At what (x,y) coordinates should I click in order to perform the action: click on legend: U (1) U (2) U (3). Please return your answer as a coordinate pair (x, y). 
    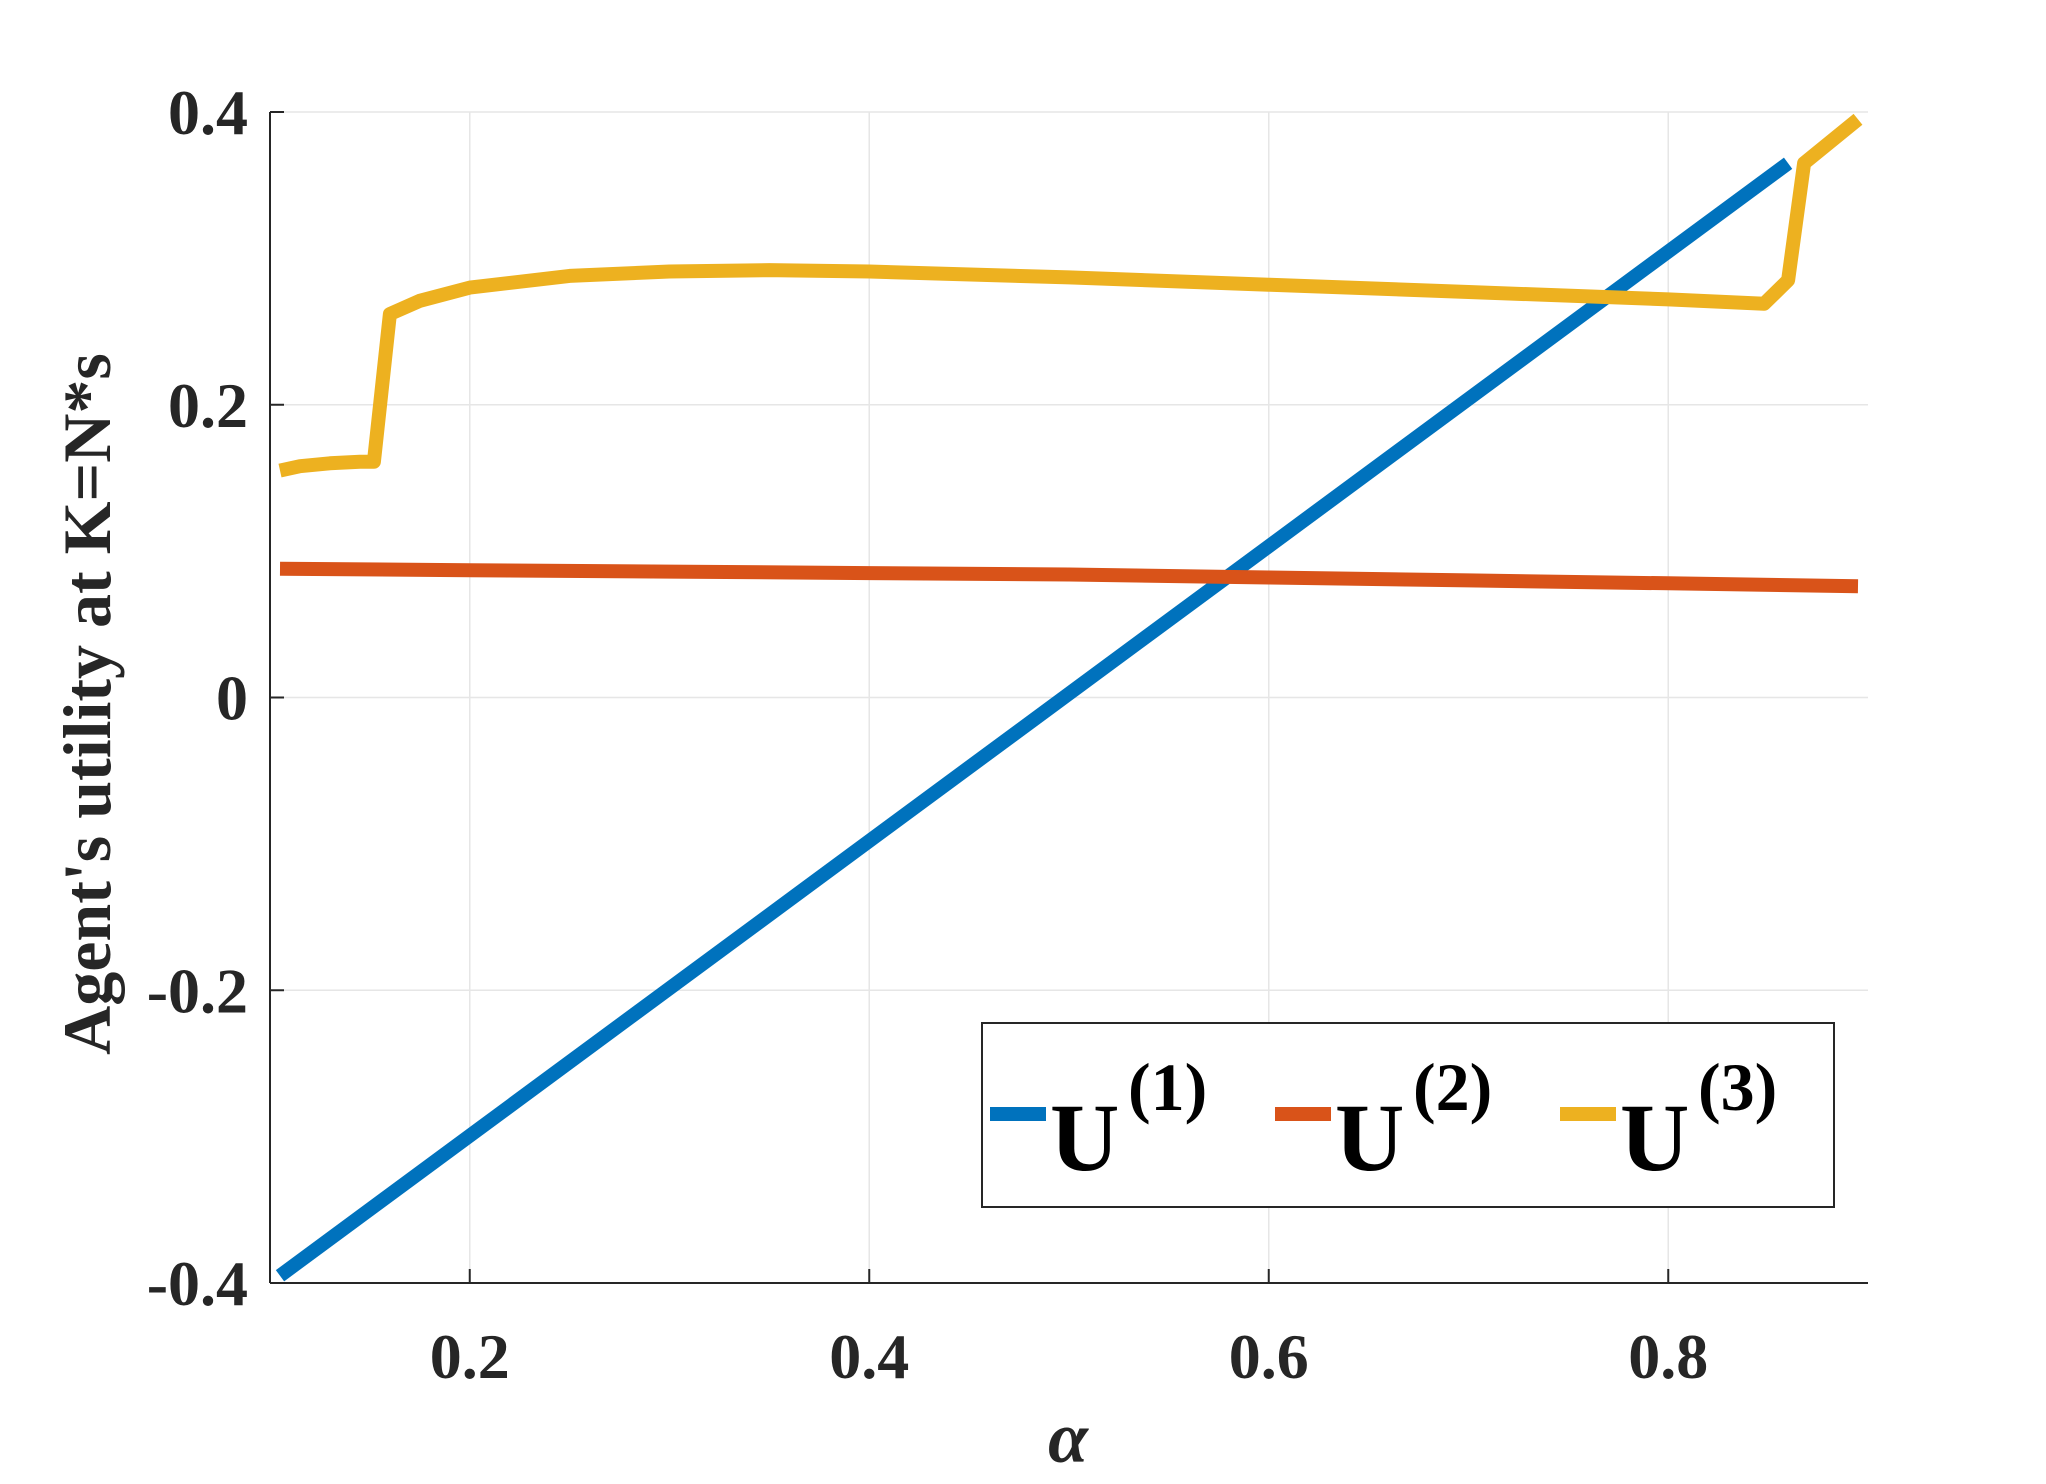
    Looking at the image, I should click on (1408, 1115).